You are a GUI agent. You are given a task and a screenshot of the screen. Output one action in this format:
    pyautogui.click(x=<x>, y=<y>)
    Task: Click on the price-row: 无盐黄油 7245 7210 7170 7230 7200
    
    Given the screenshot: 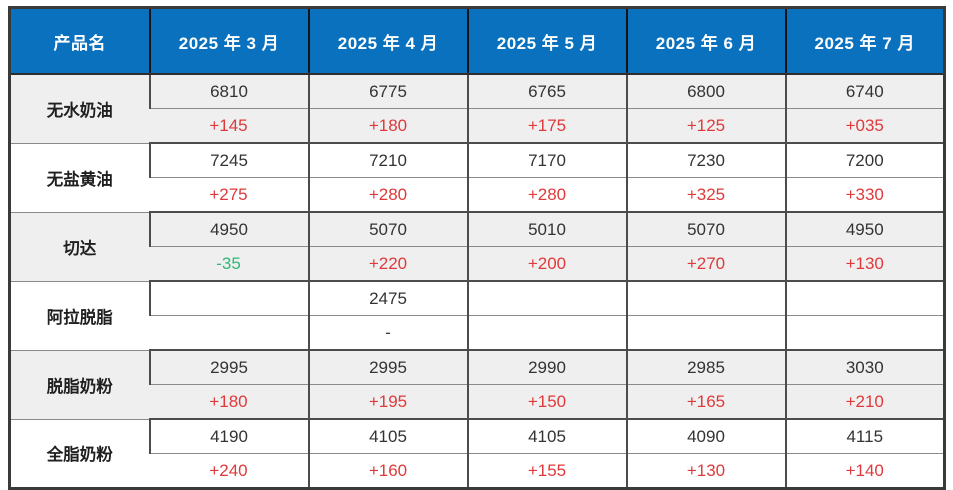 What is the action you would take?
    pyautogui.click(x=477, y=178)
    